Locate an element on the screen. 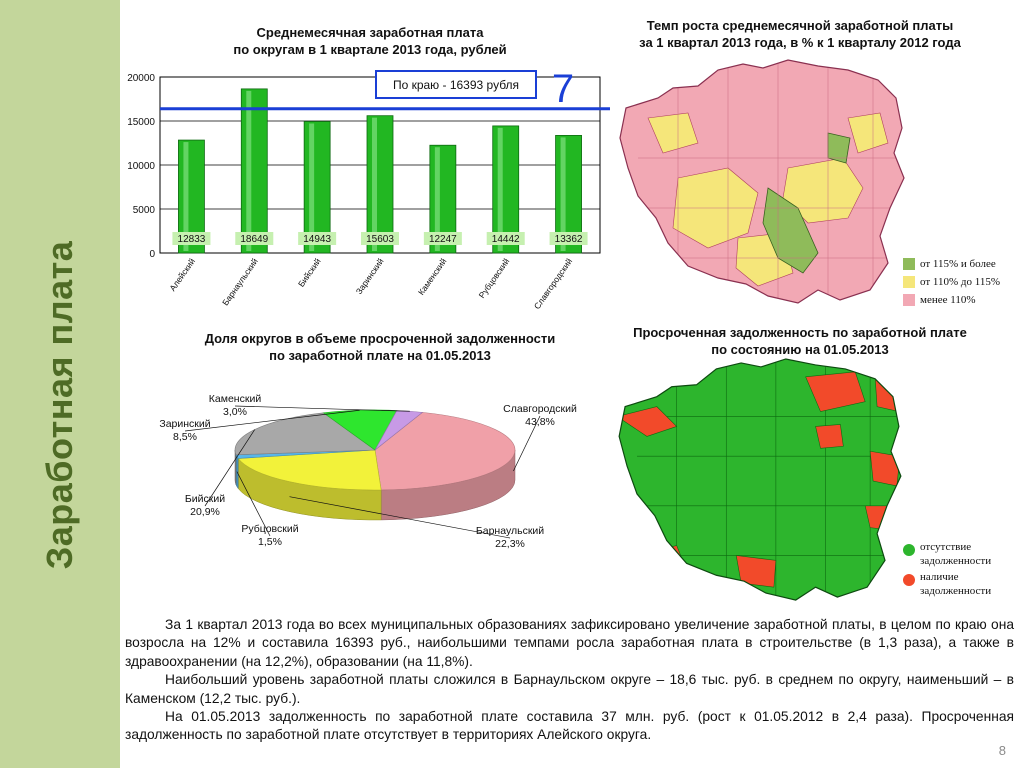 This screenshot has height=768, width=1024. data-label: 14943 is located at coordinates (317, 239).